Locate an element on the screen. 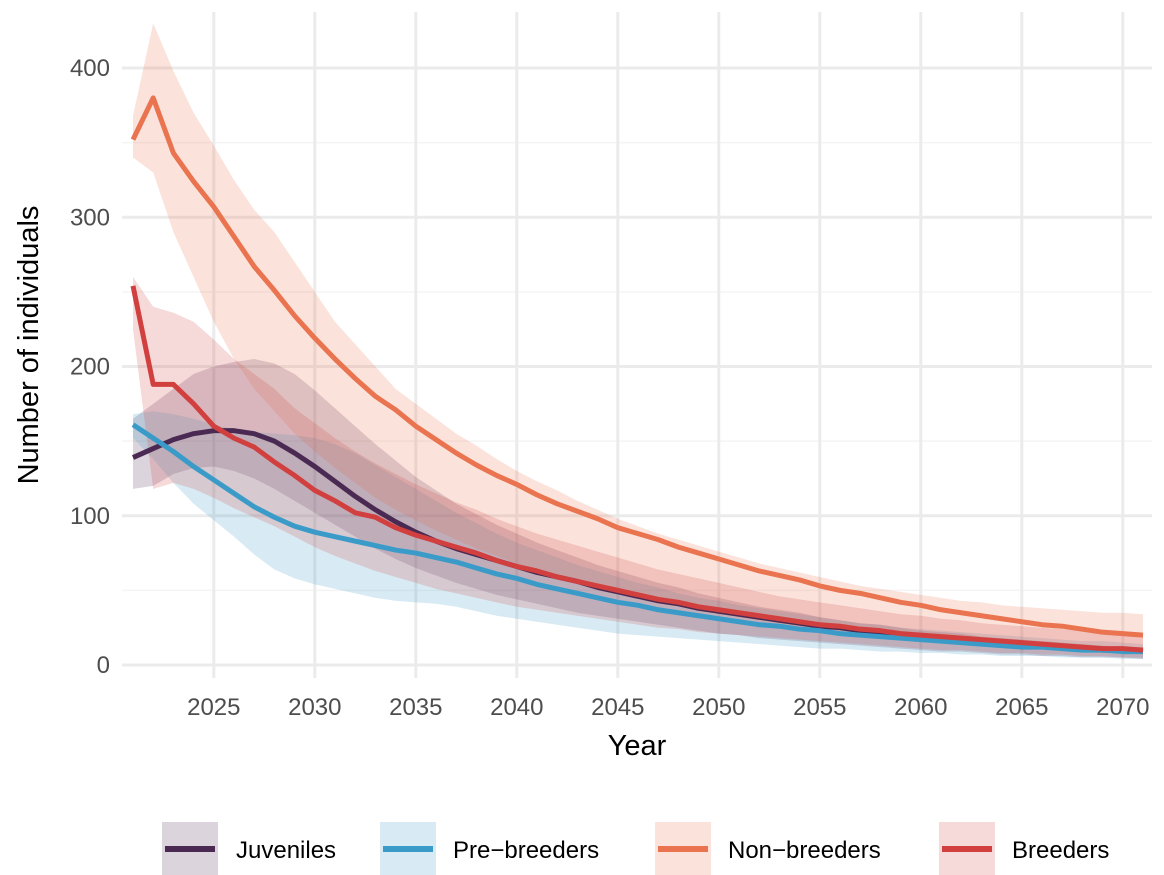 This screenshot has width=1164, height=875. legend-label-non-breeders: Non−breeders is located at coordinates (804, 850).